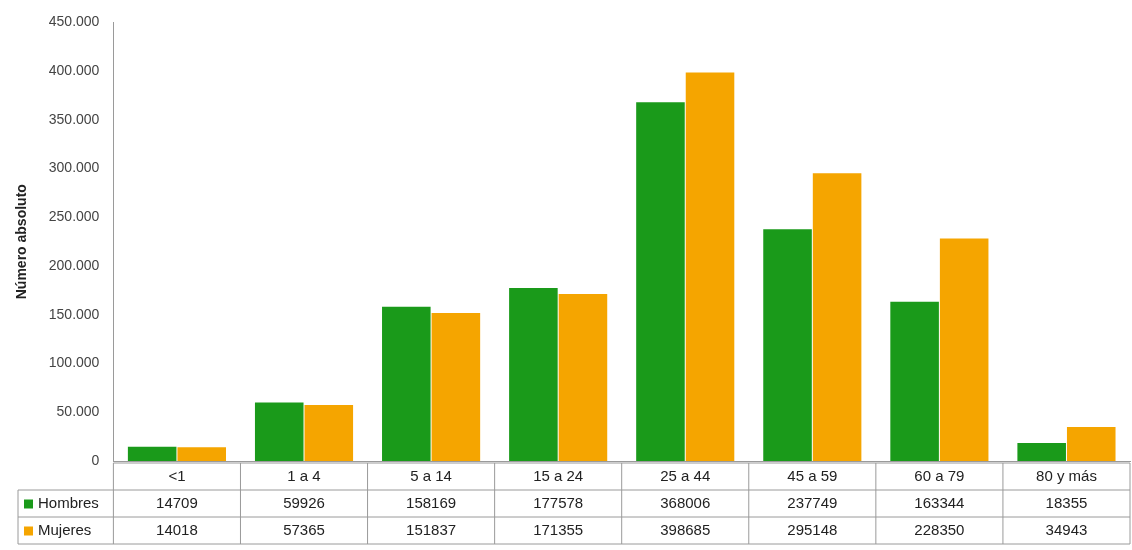 The image size is (1132, 550). What do you see at coordinates (95, 459) in the screenshot?
I see `y-tick-label: 0` at bounding box center [95, 459].